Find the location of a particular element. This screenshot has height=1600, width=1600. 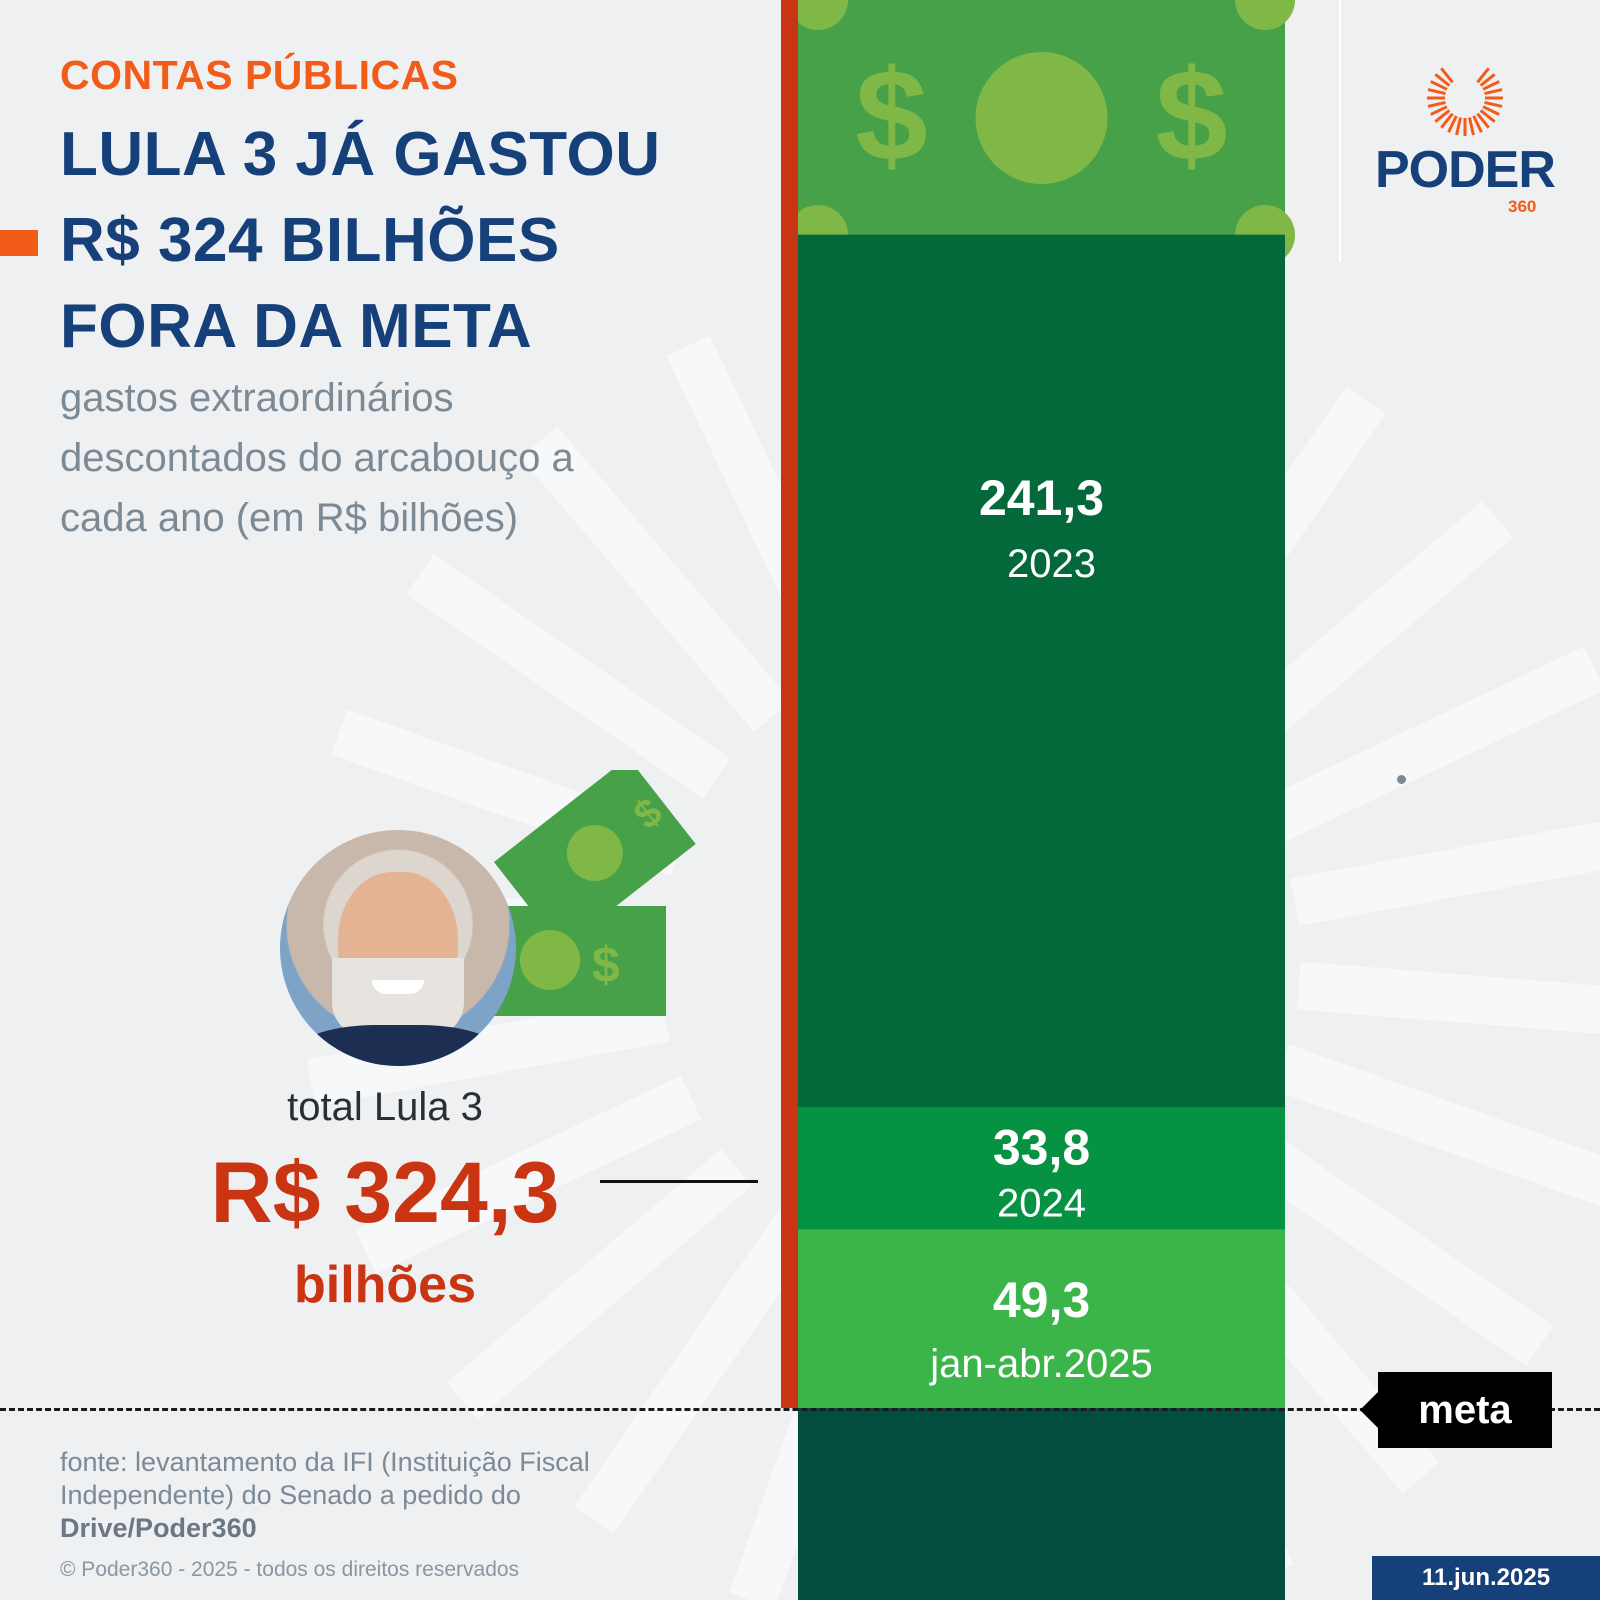

headline-line: FORA DA META is located at coordinates (296, 326).